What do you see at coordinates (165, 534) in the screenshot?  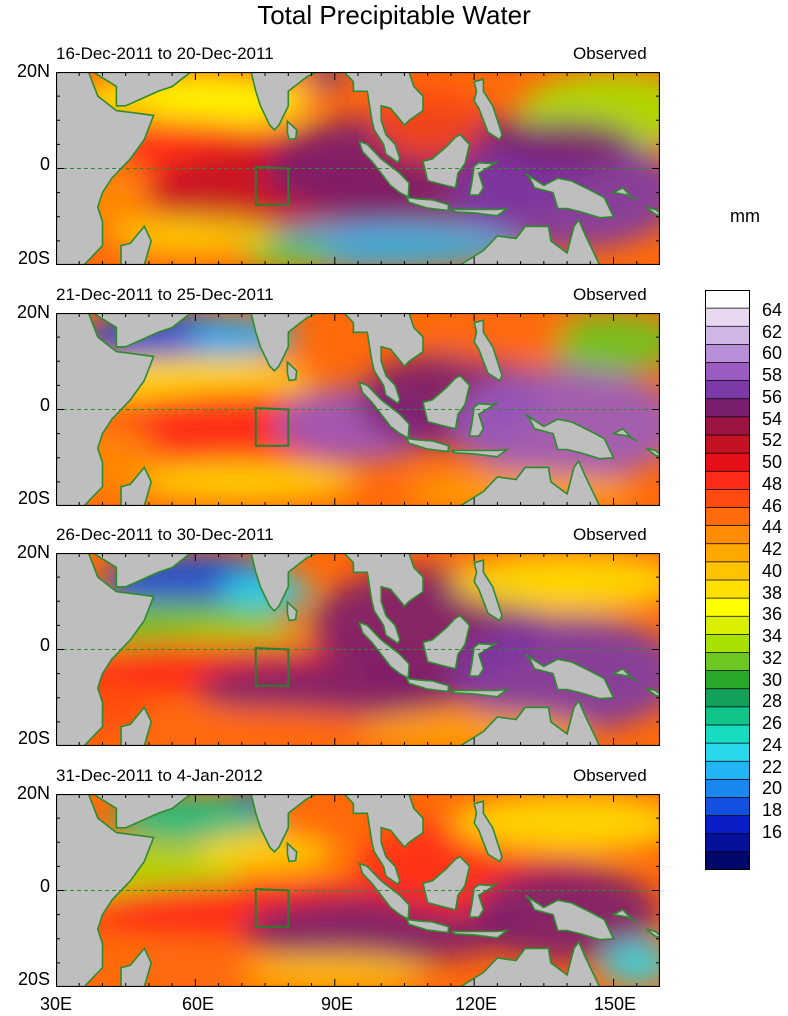 I see `panel-3-date-range: 26-Dec-2011 to 30-Dec-2011` at bounding box center [165, 534].